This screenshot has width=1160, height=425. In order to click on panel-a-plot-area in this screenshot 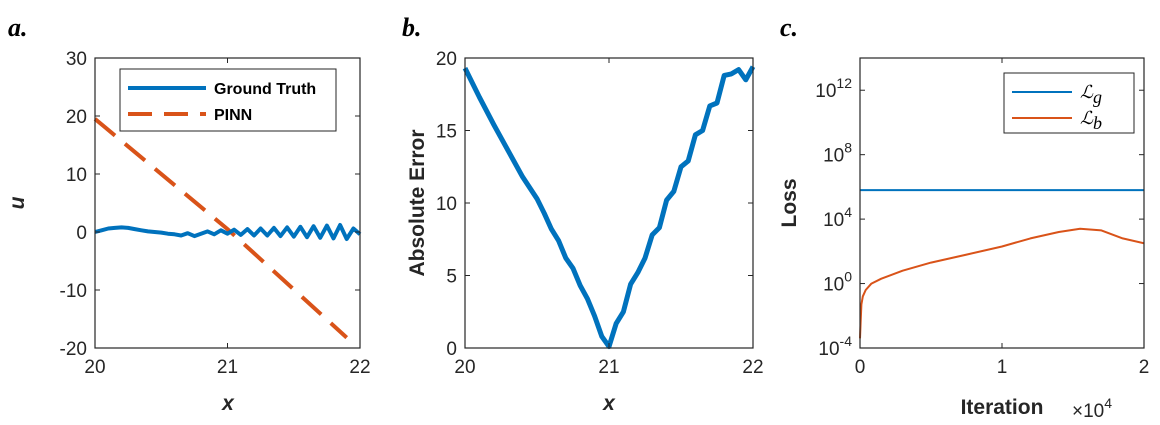, I will do `click(227, 228)`.